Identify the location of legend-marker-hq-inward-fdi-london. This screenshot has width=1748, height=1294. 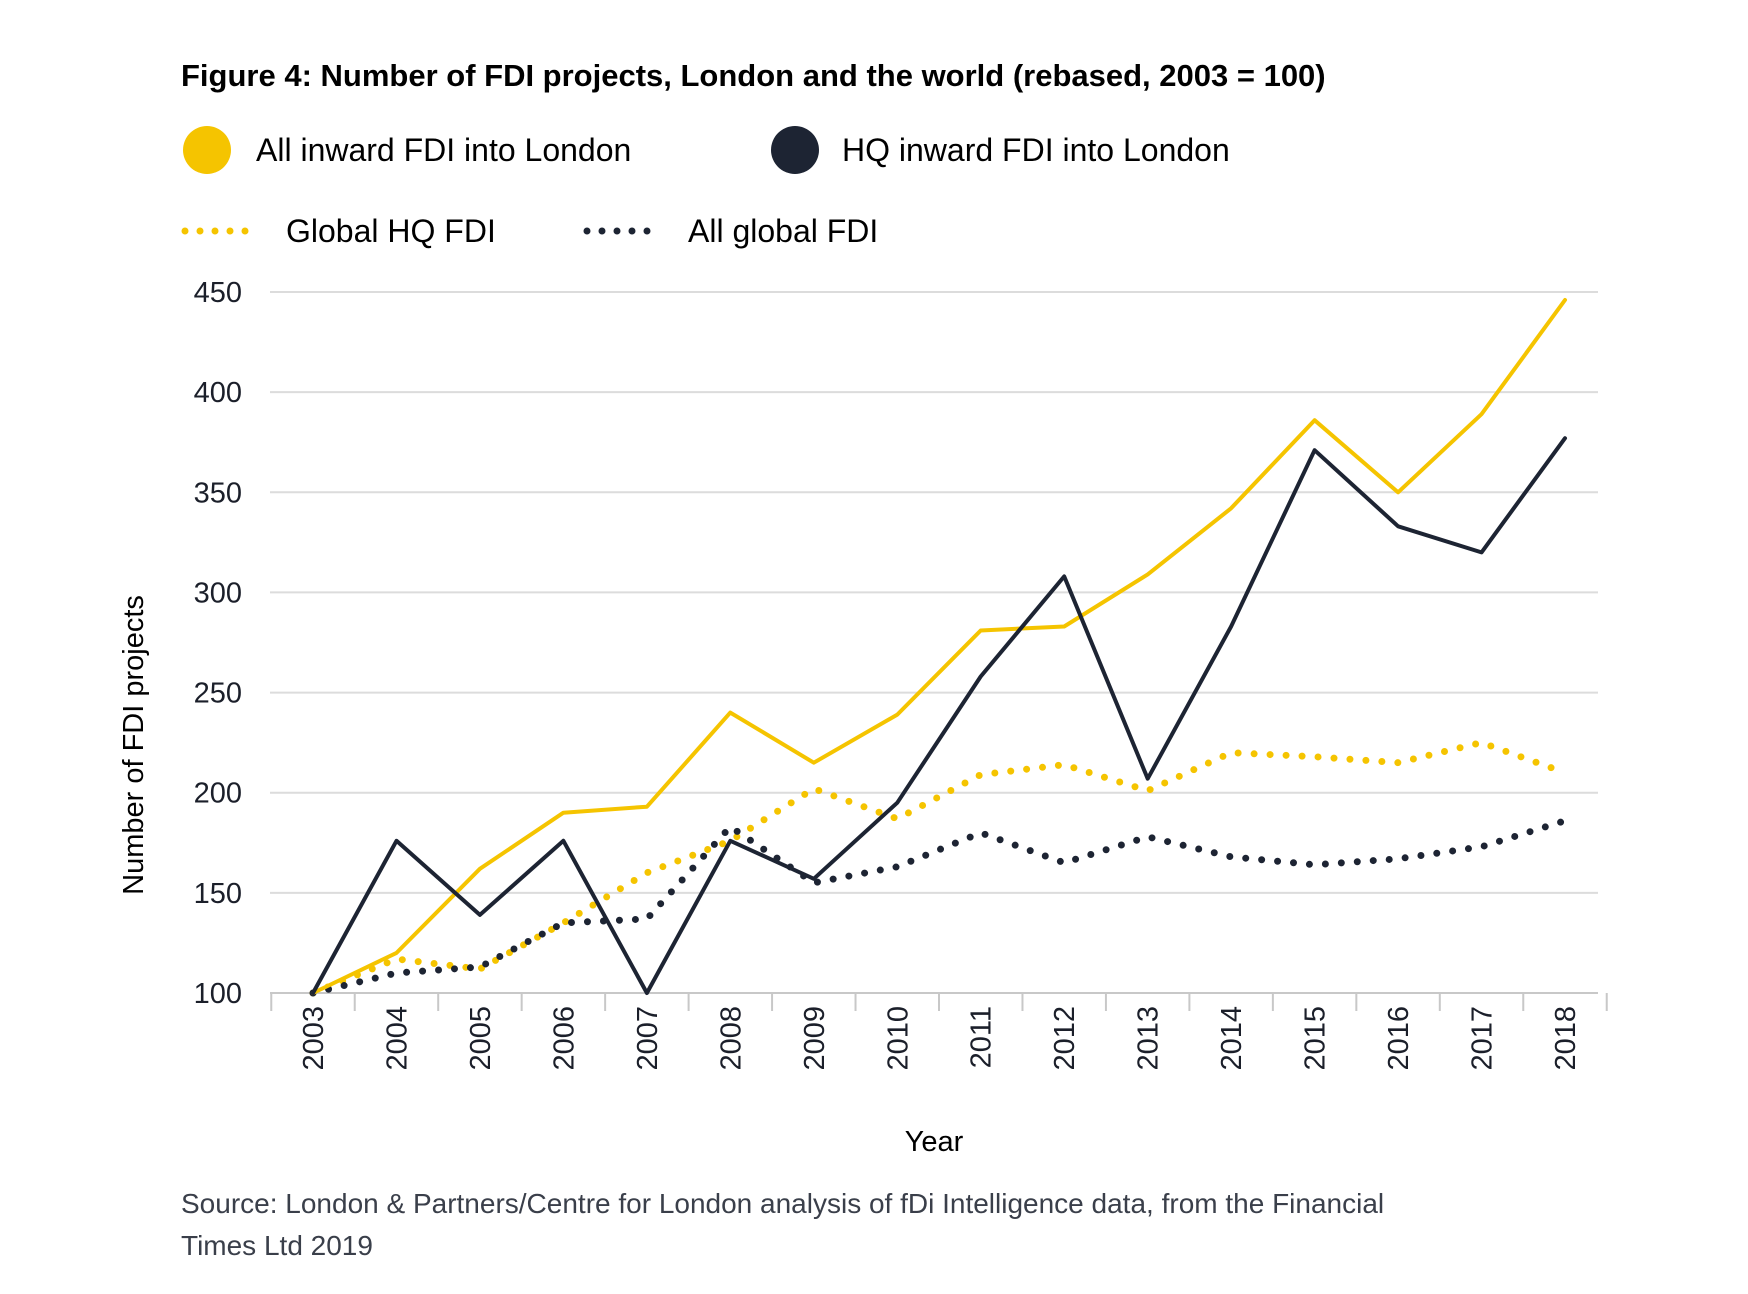
(795, 150).